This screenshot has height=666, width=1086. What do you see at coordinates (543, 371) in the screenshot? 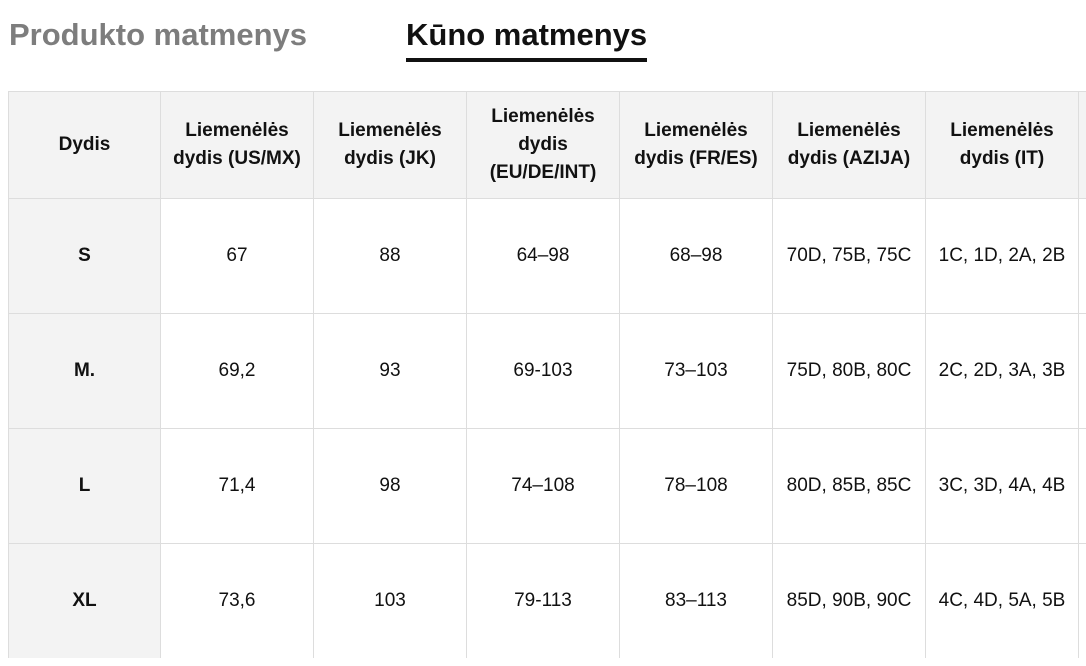
I see `table-cell: 69-103` at bounding box center [543, 371].